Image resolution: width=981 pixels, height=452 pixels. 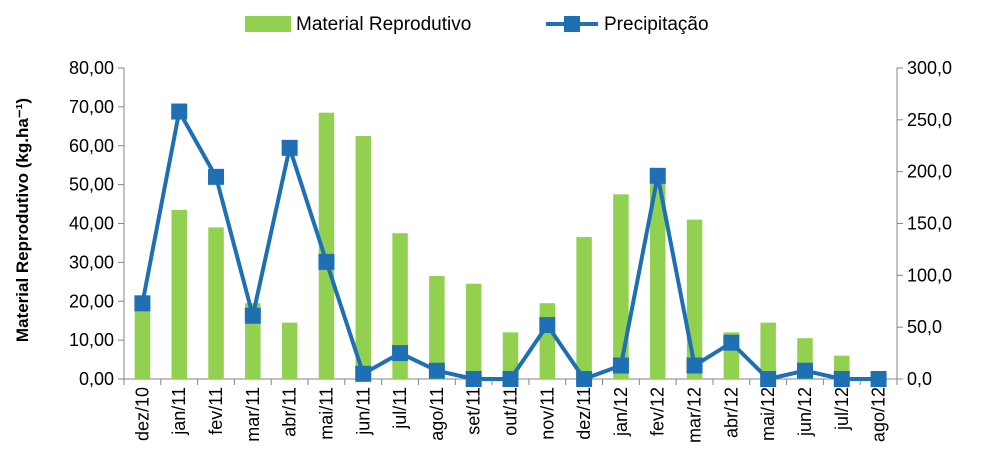 What do you see at coordinates (621, 412) in the screenshot?
I see `x-tick-label: jan/12` at bounding box center [621, 412].